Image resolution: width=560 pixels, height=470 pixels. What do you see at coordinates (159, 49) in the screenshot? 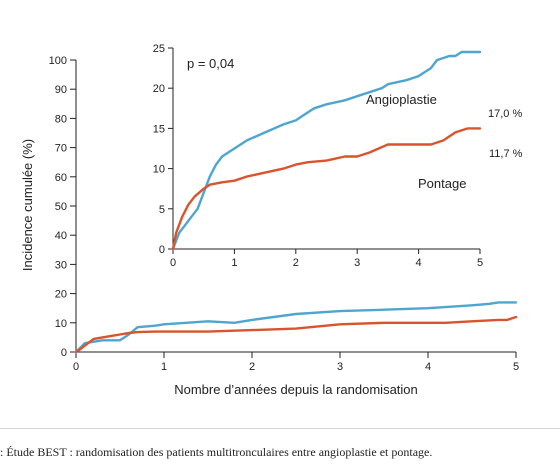
I see `inset-y-tick-label: 25` at bounding box center [159, 49].